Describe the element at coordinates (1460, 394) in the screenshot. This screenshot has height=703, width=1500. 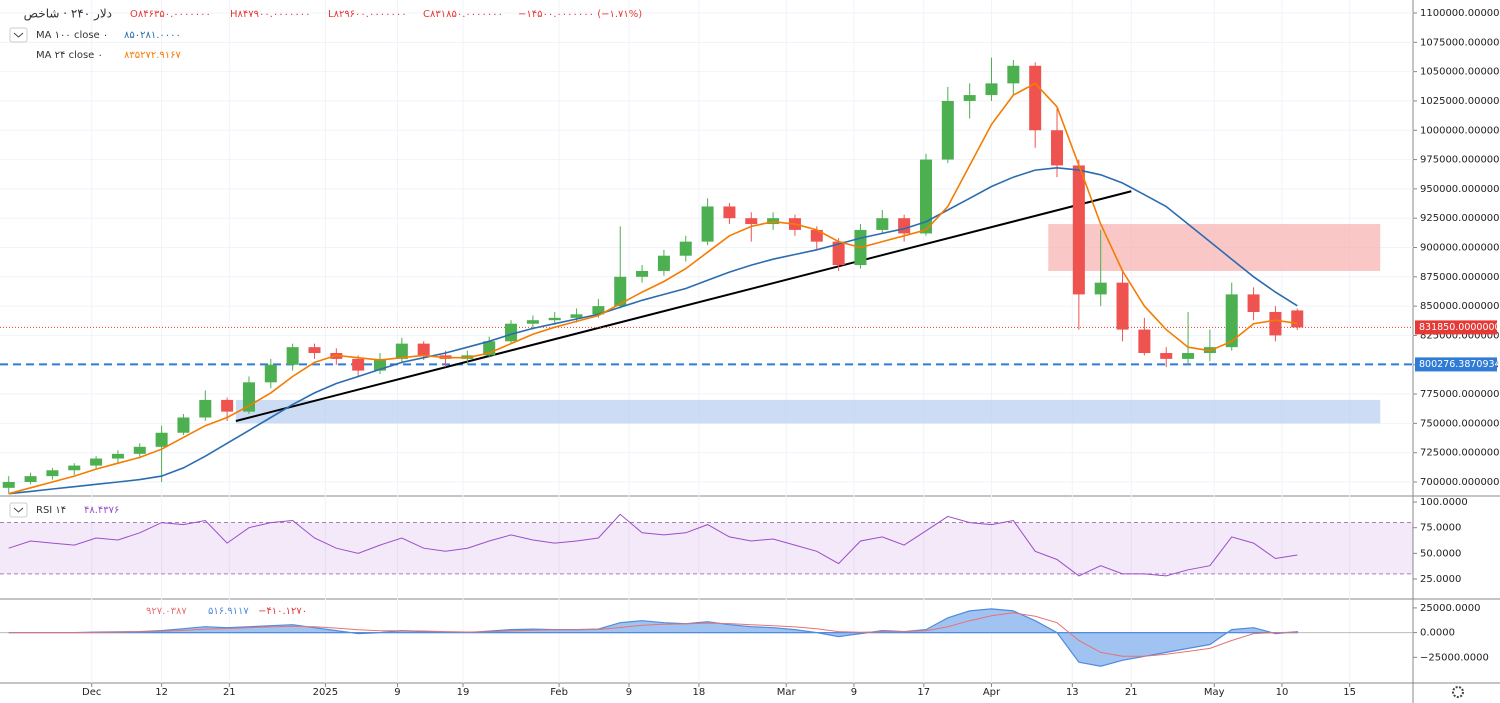
I see `y-tick-label: 775000.0000000` at that location.